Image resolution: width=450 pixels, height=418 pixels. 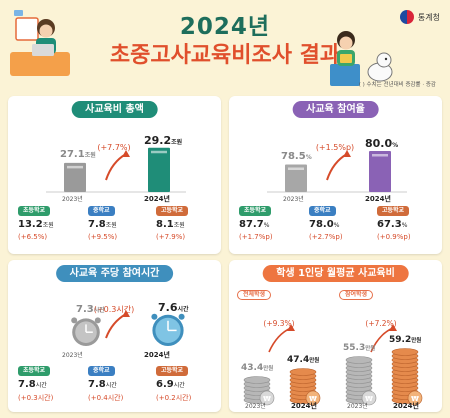 I want to click on total-cost-chart: (+7.7%), so click(x=116, y=168).